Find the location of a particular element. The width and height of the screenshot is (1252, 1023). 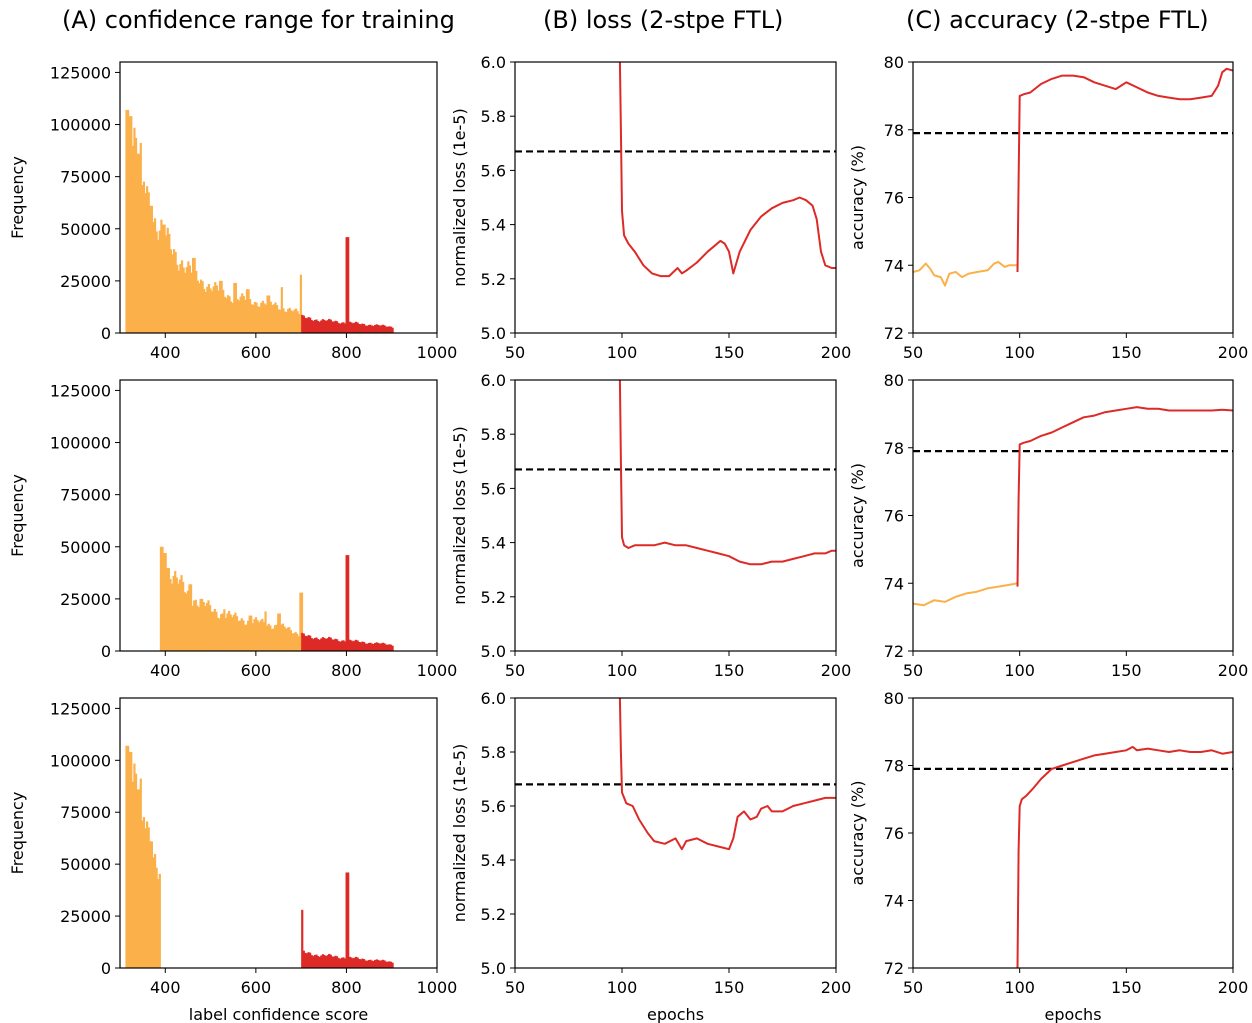

axes-frame is located at coordinates (1073, 833).